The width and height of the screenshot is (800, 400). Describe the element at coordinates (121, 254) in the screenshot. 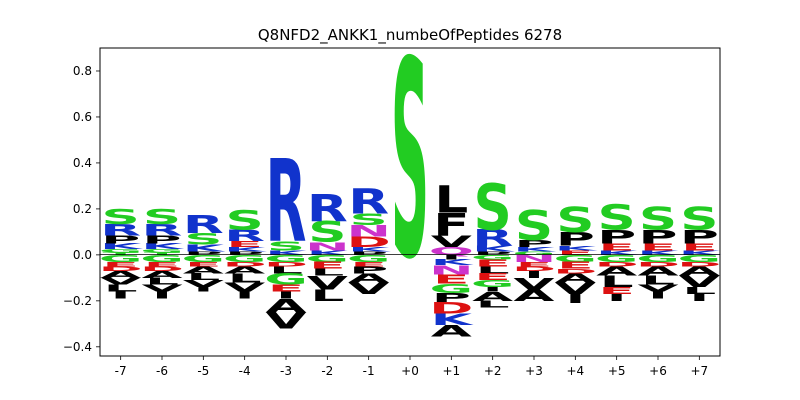

I see `logo-letter-T: T` at that location.